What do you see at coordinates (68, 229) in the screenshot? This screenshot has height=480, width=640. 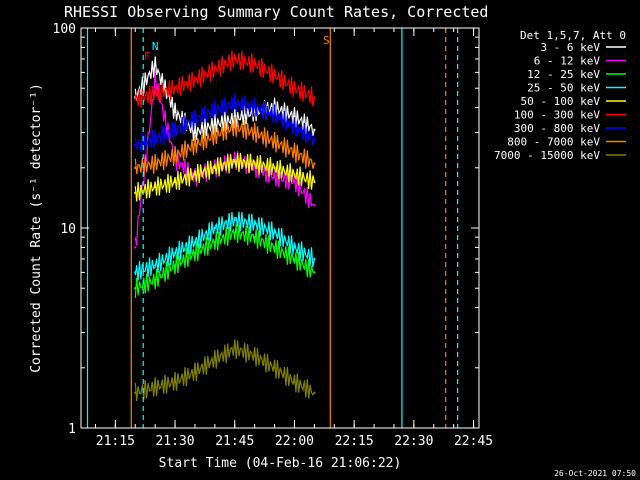 I see `y-tick-label: 10` at bounding box center [68, 229].